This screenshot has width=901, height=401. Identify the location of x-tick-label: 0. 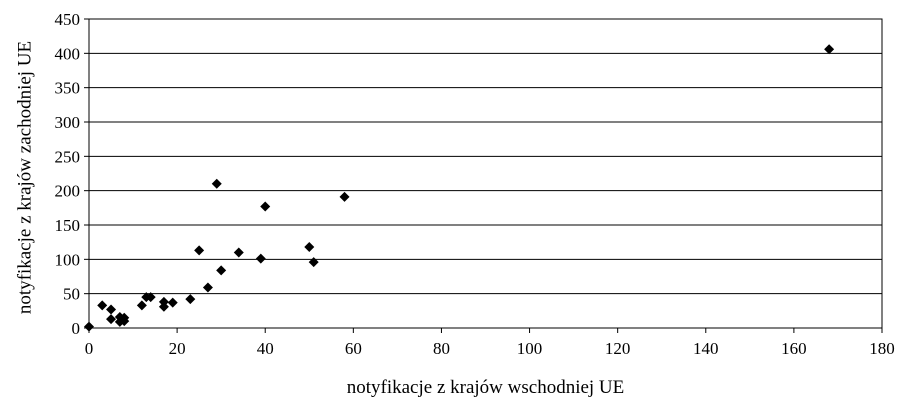
(89, 348).